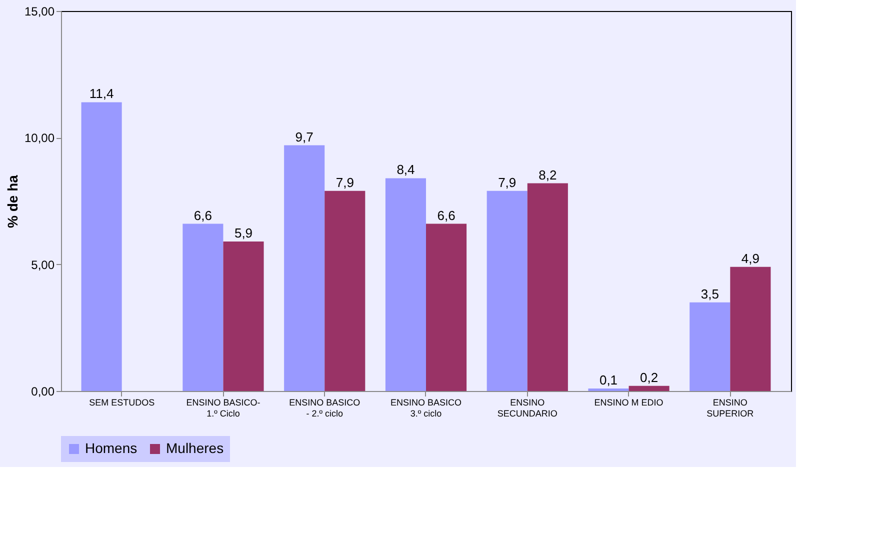 The height and width of the screenshot is (544, 876). Describe the element at coordinates (122, 403) in the screenshot. I see `x-tick-label: SEM ESTUDOS` at that location.